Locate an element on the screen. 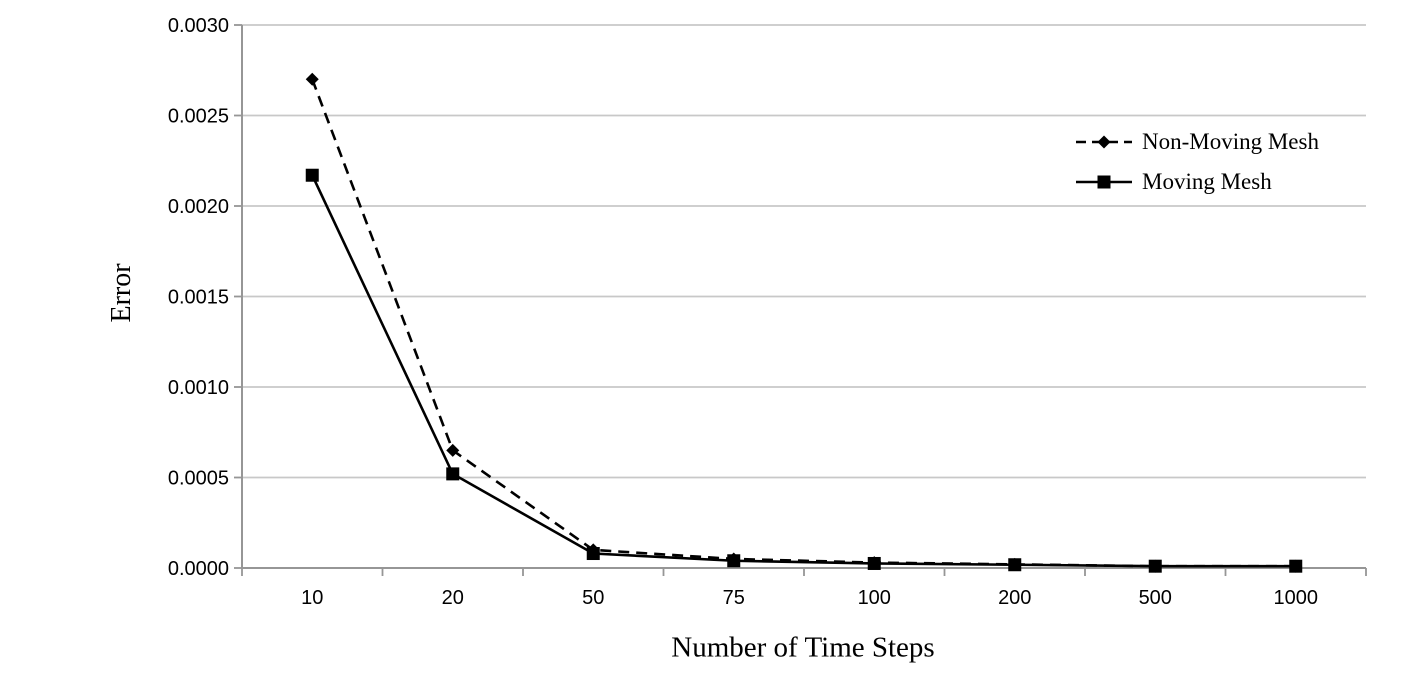 This screenshot has width=1423, height=700. x-tick-label: 200 is located at coordinates (1014, 598).